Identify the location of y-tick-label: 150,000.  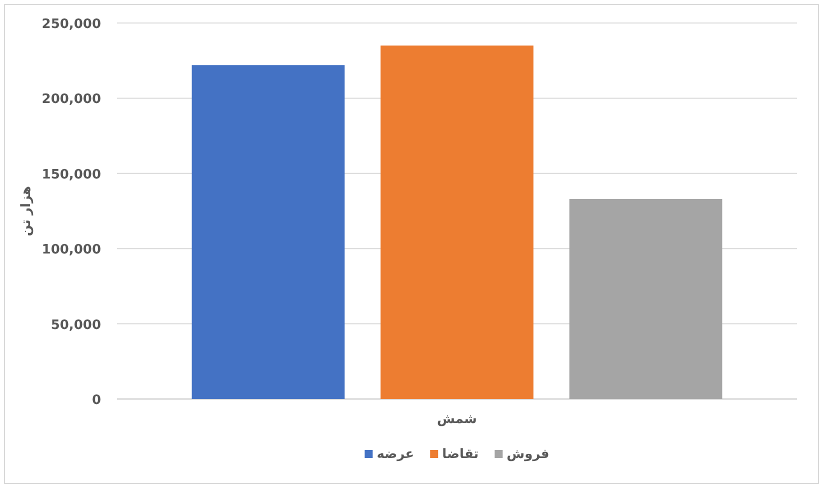
(71, 174).